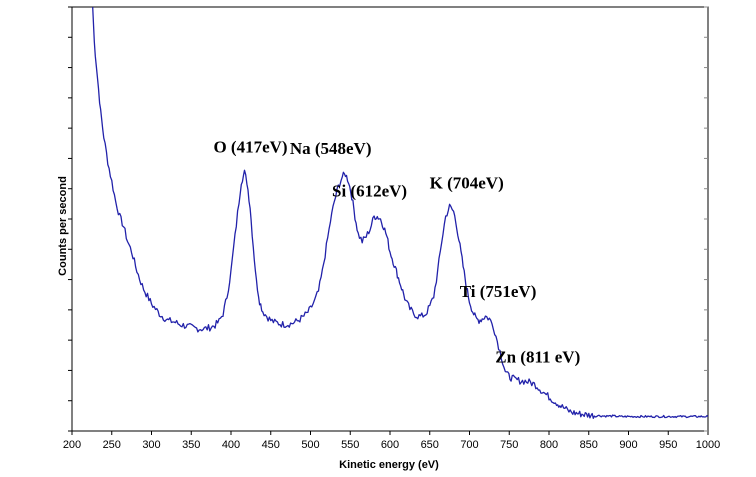  What do you see at coordinates (250, 147) in the screenshot?
I see `peak-label-0: O (417eV)` at bounding box center [250, 147].